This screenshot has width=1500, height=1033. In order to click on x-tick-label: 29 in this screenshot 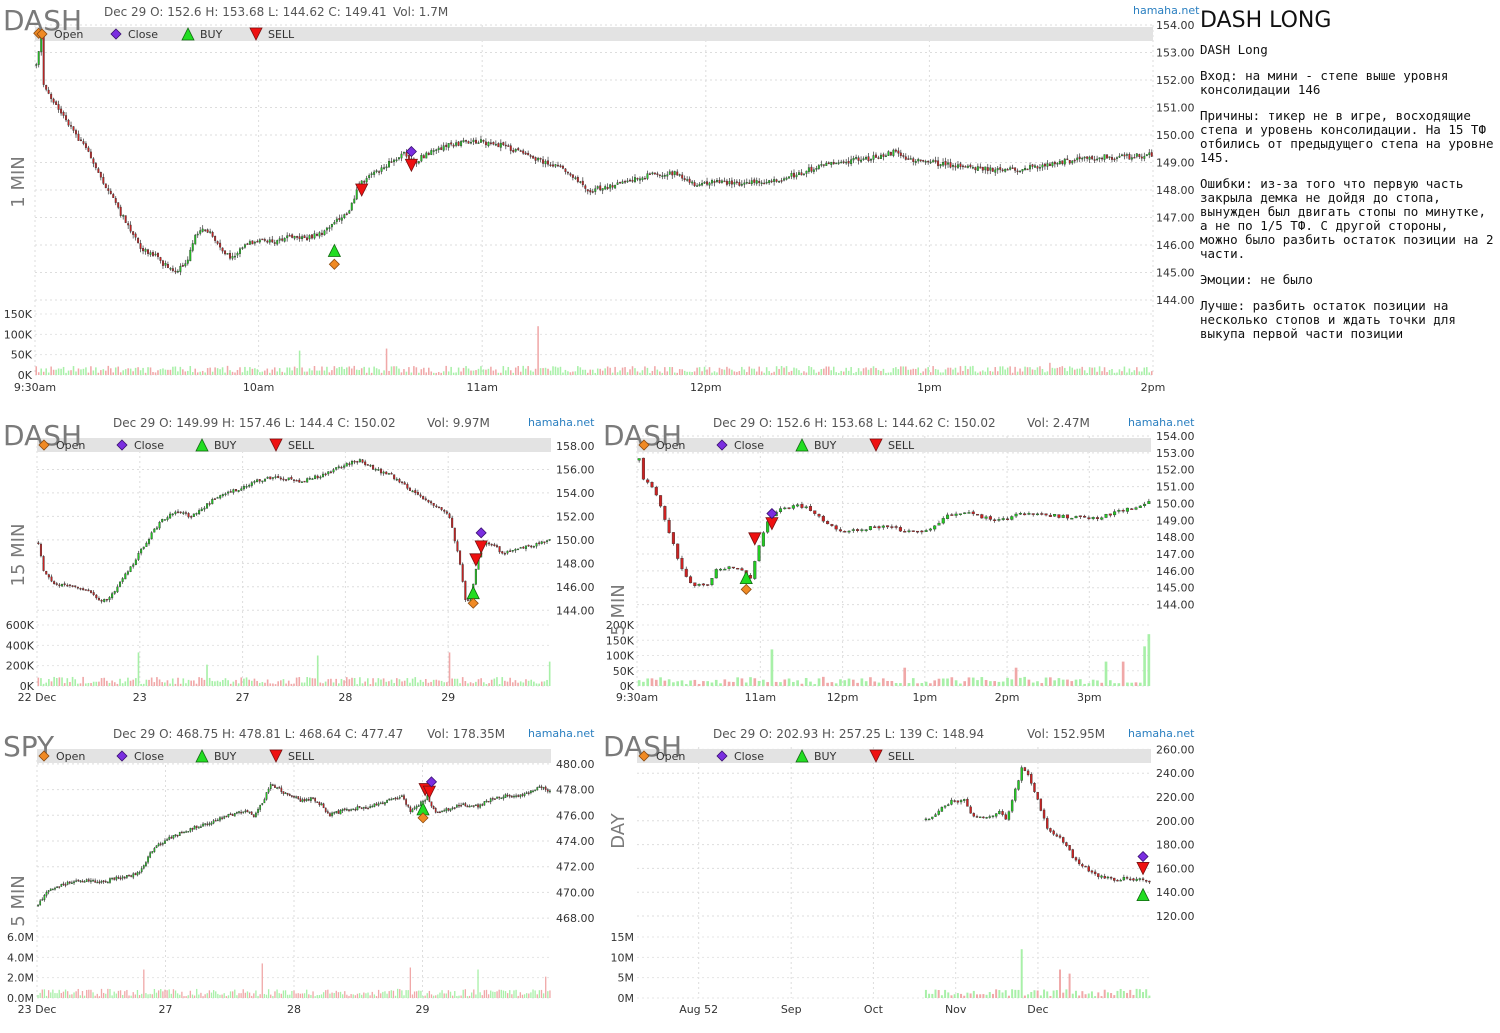, I will do `click(448, 697)`.